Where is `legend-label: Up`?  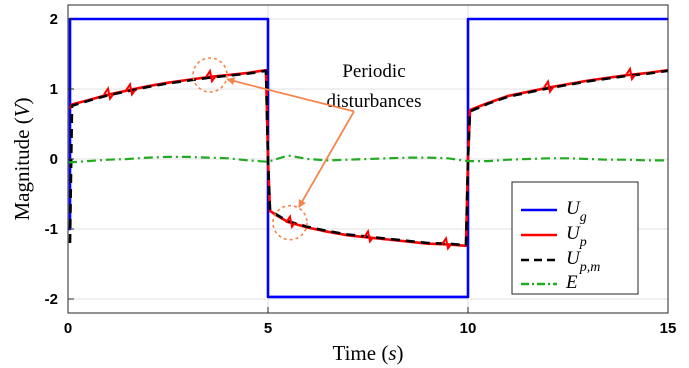
legend-label: Up is located at coordinates (576, 236).